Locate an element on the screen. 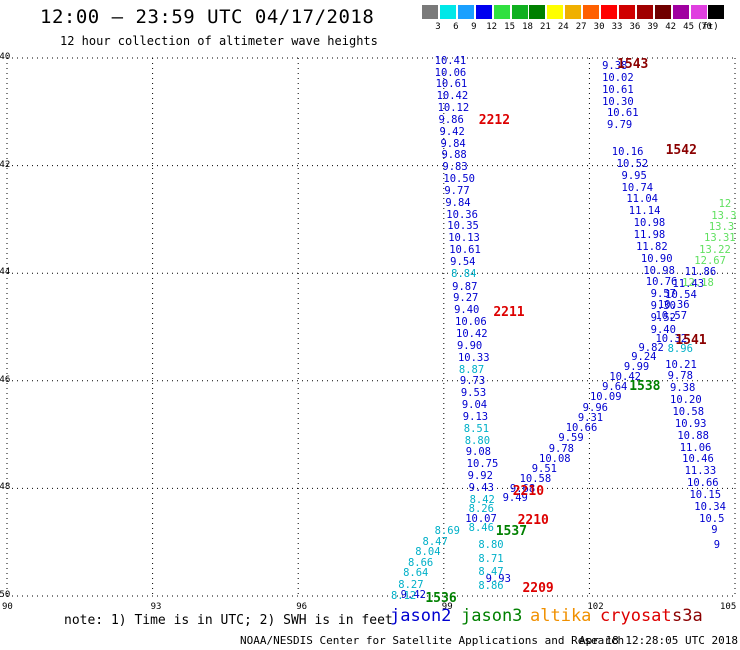  swh-value-label: 8.42 is located at coordinates (482, 499).